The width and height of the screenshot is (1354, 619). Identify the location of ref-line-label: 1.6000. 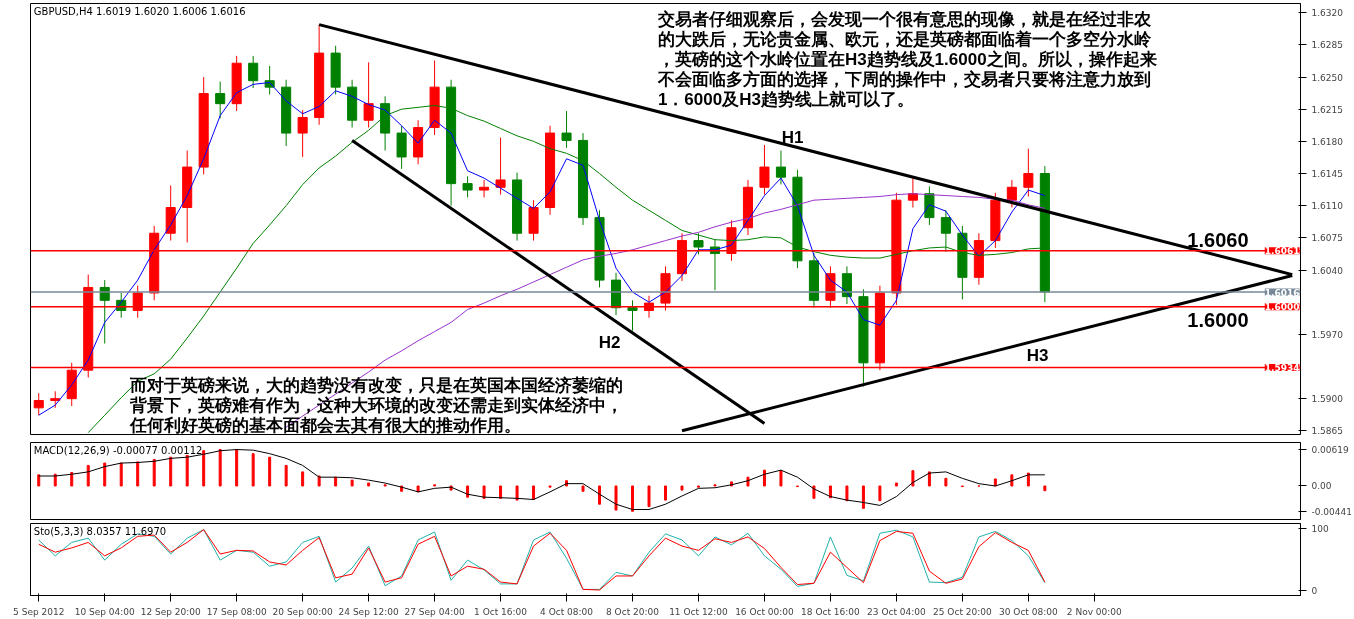
(1282, 307).